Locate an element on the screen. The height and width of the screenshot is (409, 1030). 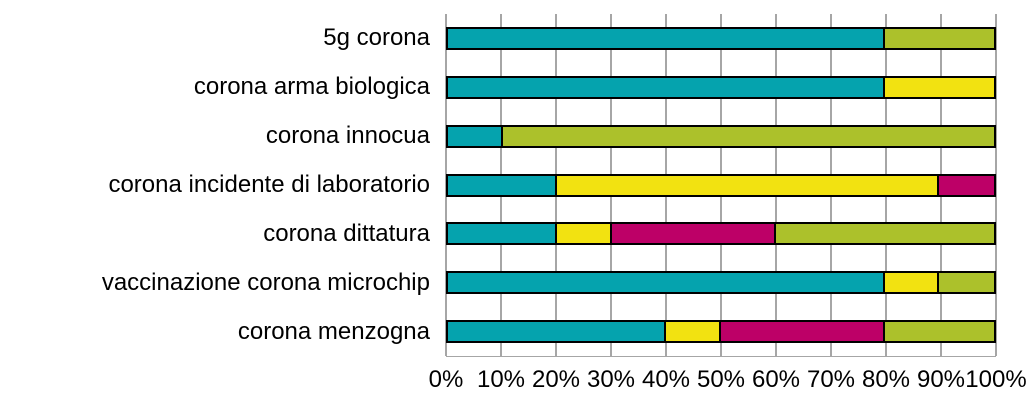
x-tick-label: 10% is located at coordinates (501, 379).